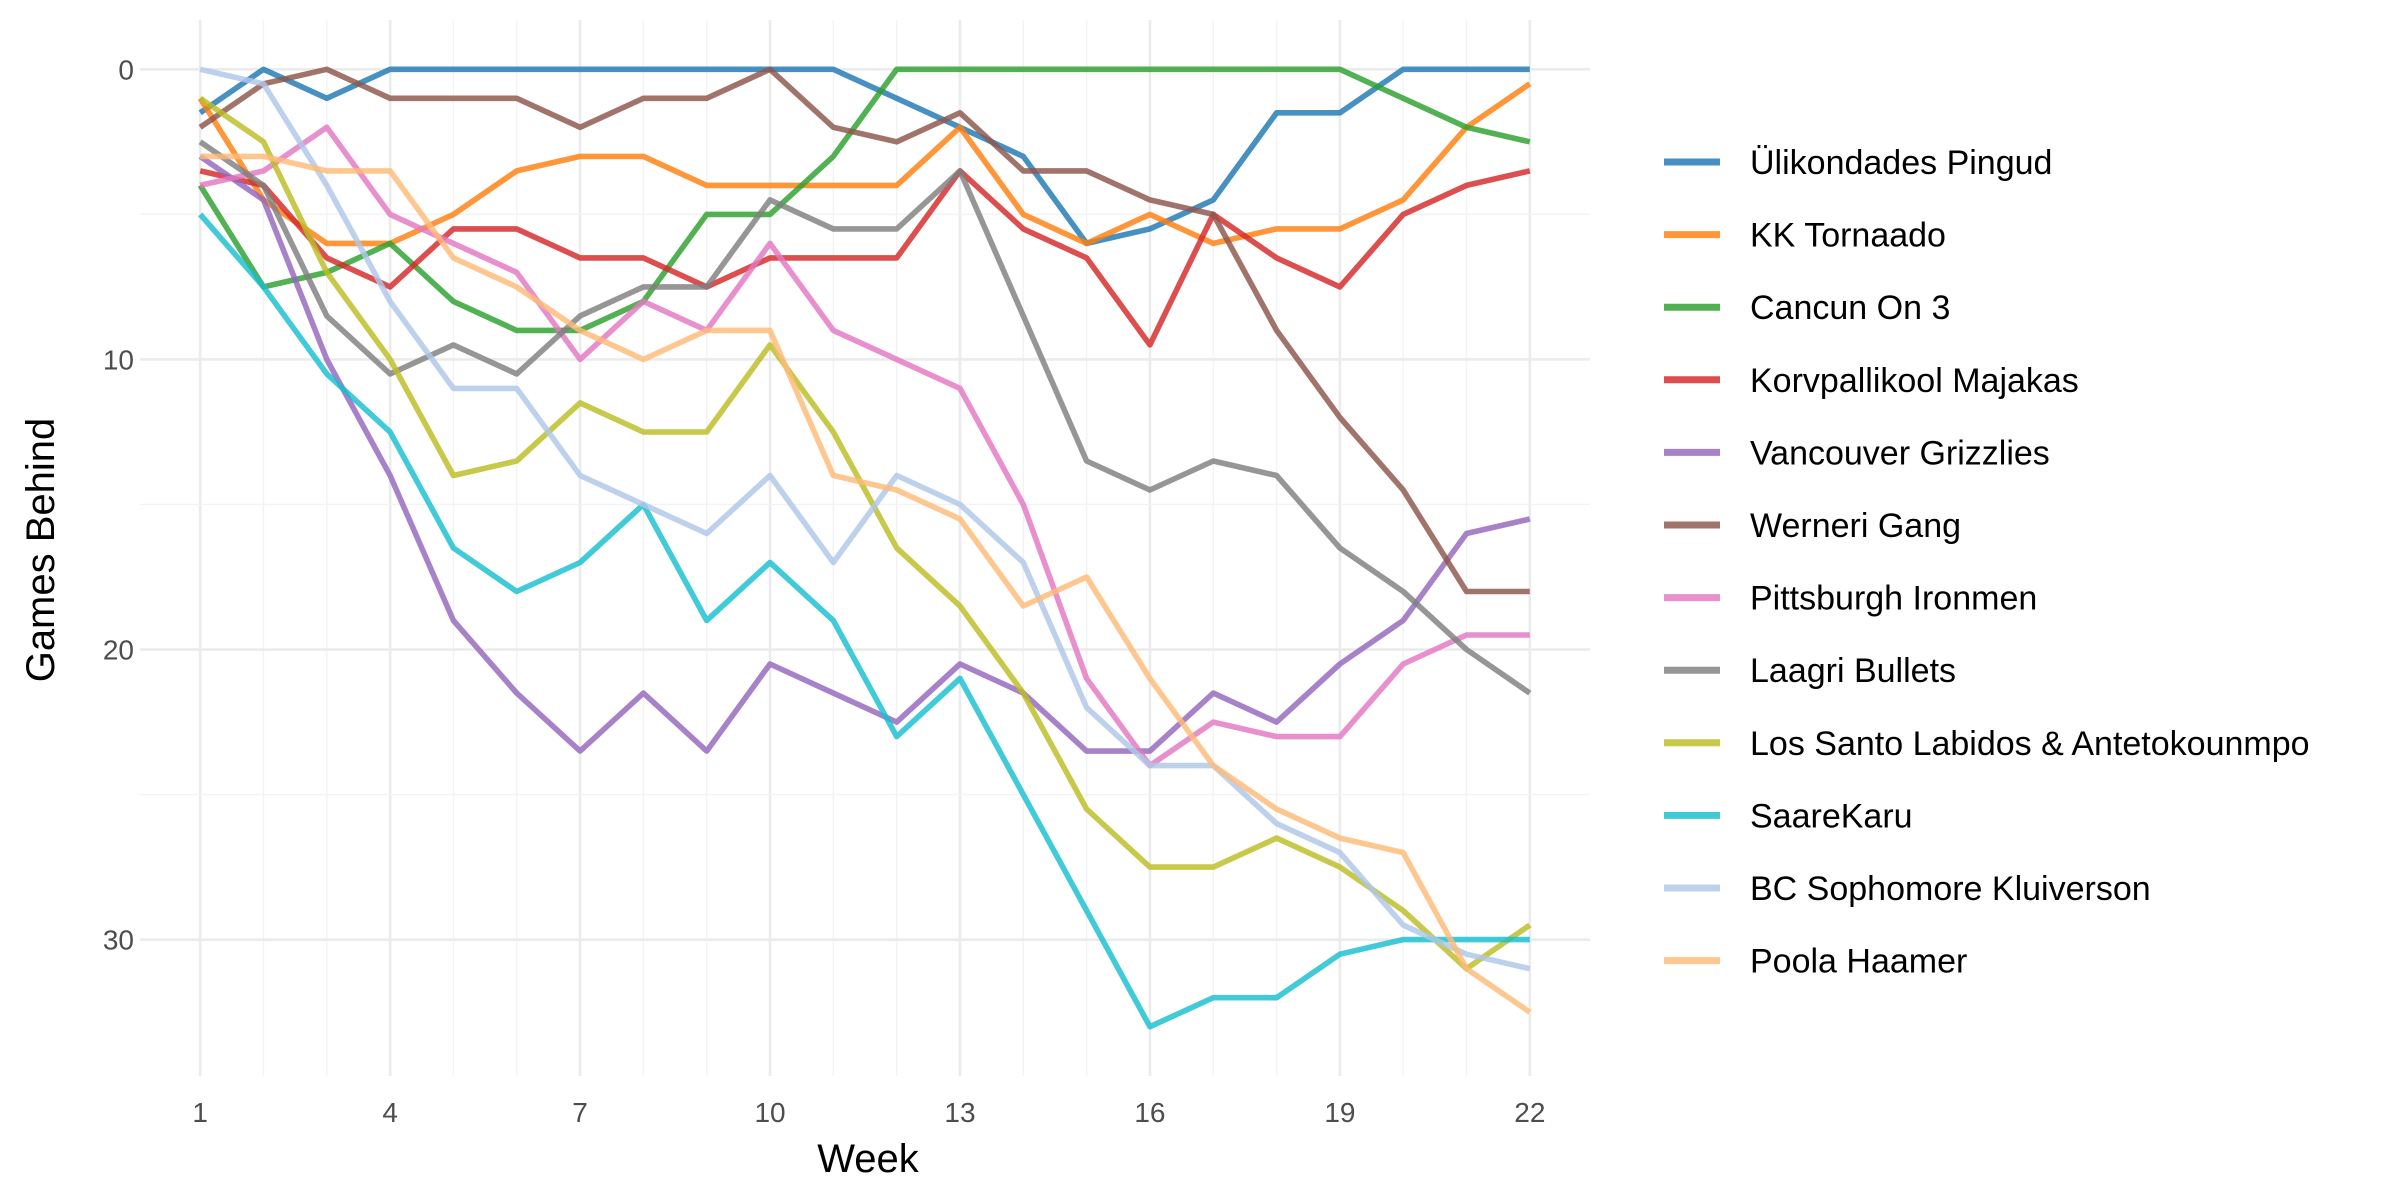  I want to click on legend-item: Poola Haamer, so click(1815, 962).